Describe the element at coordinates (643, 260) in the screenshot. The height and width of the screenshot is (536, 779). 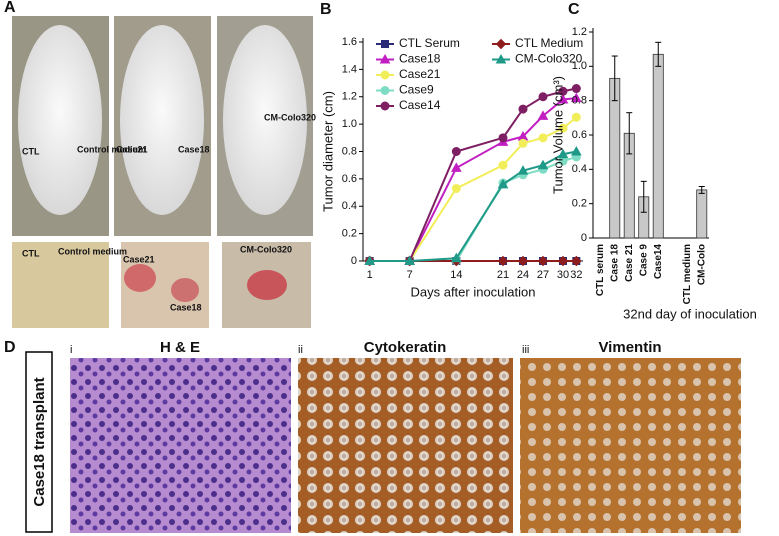
I see `x-tick-label: Case 9` at that location.